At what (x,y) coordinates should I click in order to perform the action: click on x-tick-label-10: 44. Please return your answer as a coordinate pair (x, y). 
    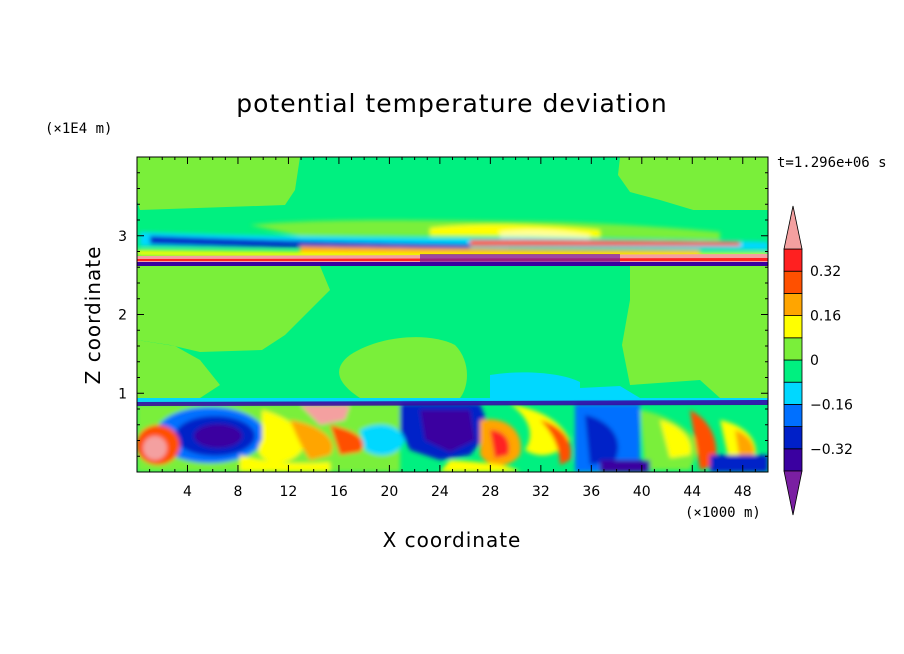
    Looking at the image, I should click on (692, 492).